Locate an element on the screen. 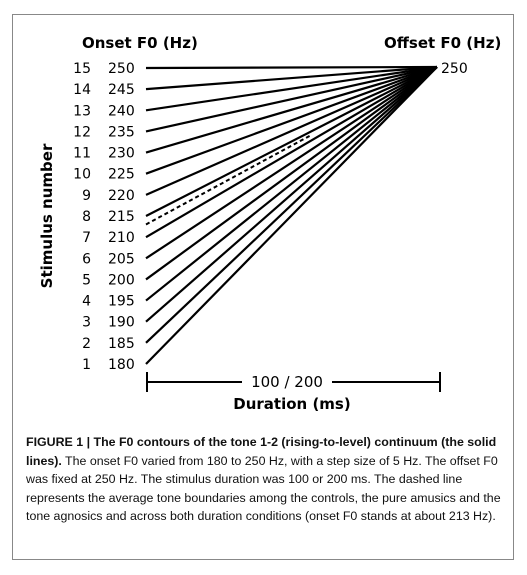 The image size is (527, 575). onset-value-label: 185 is located at coordinates (121, 344).